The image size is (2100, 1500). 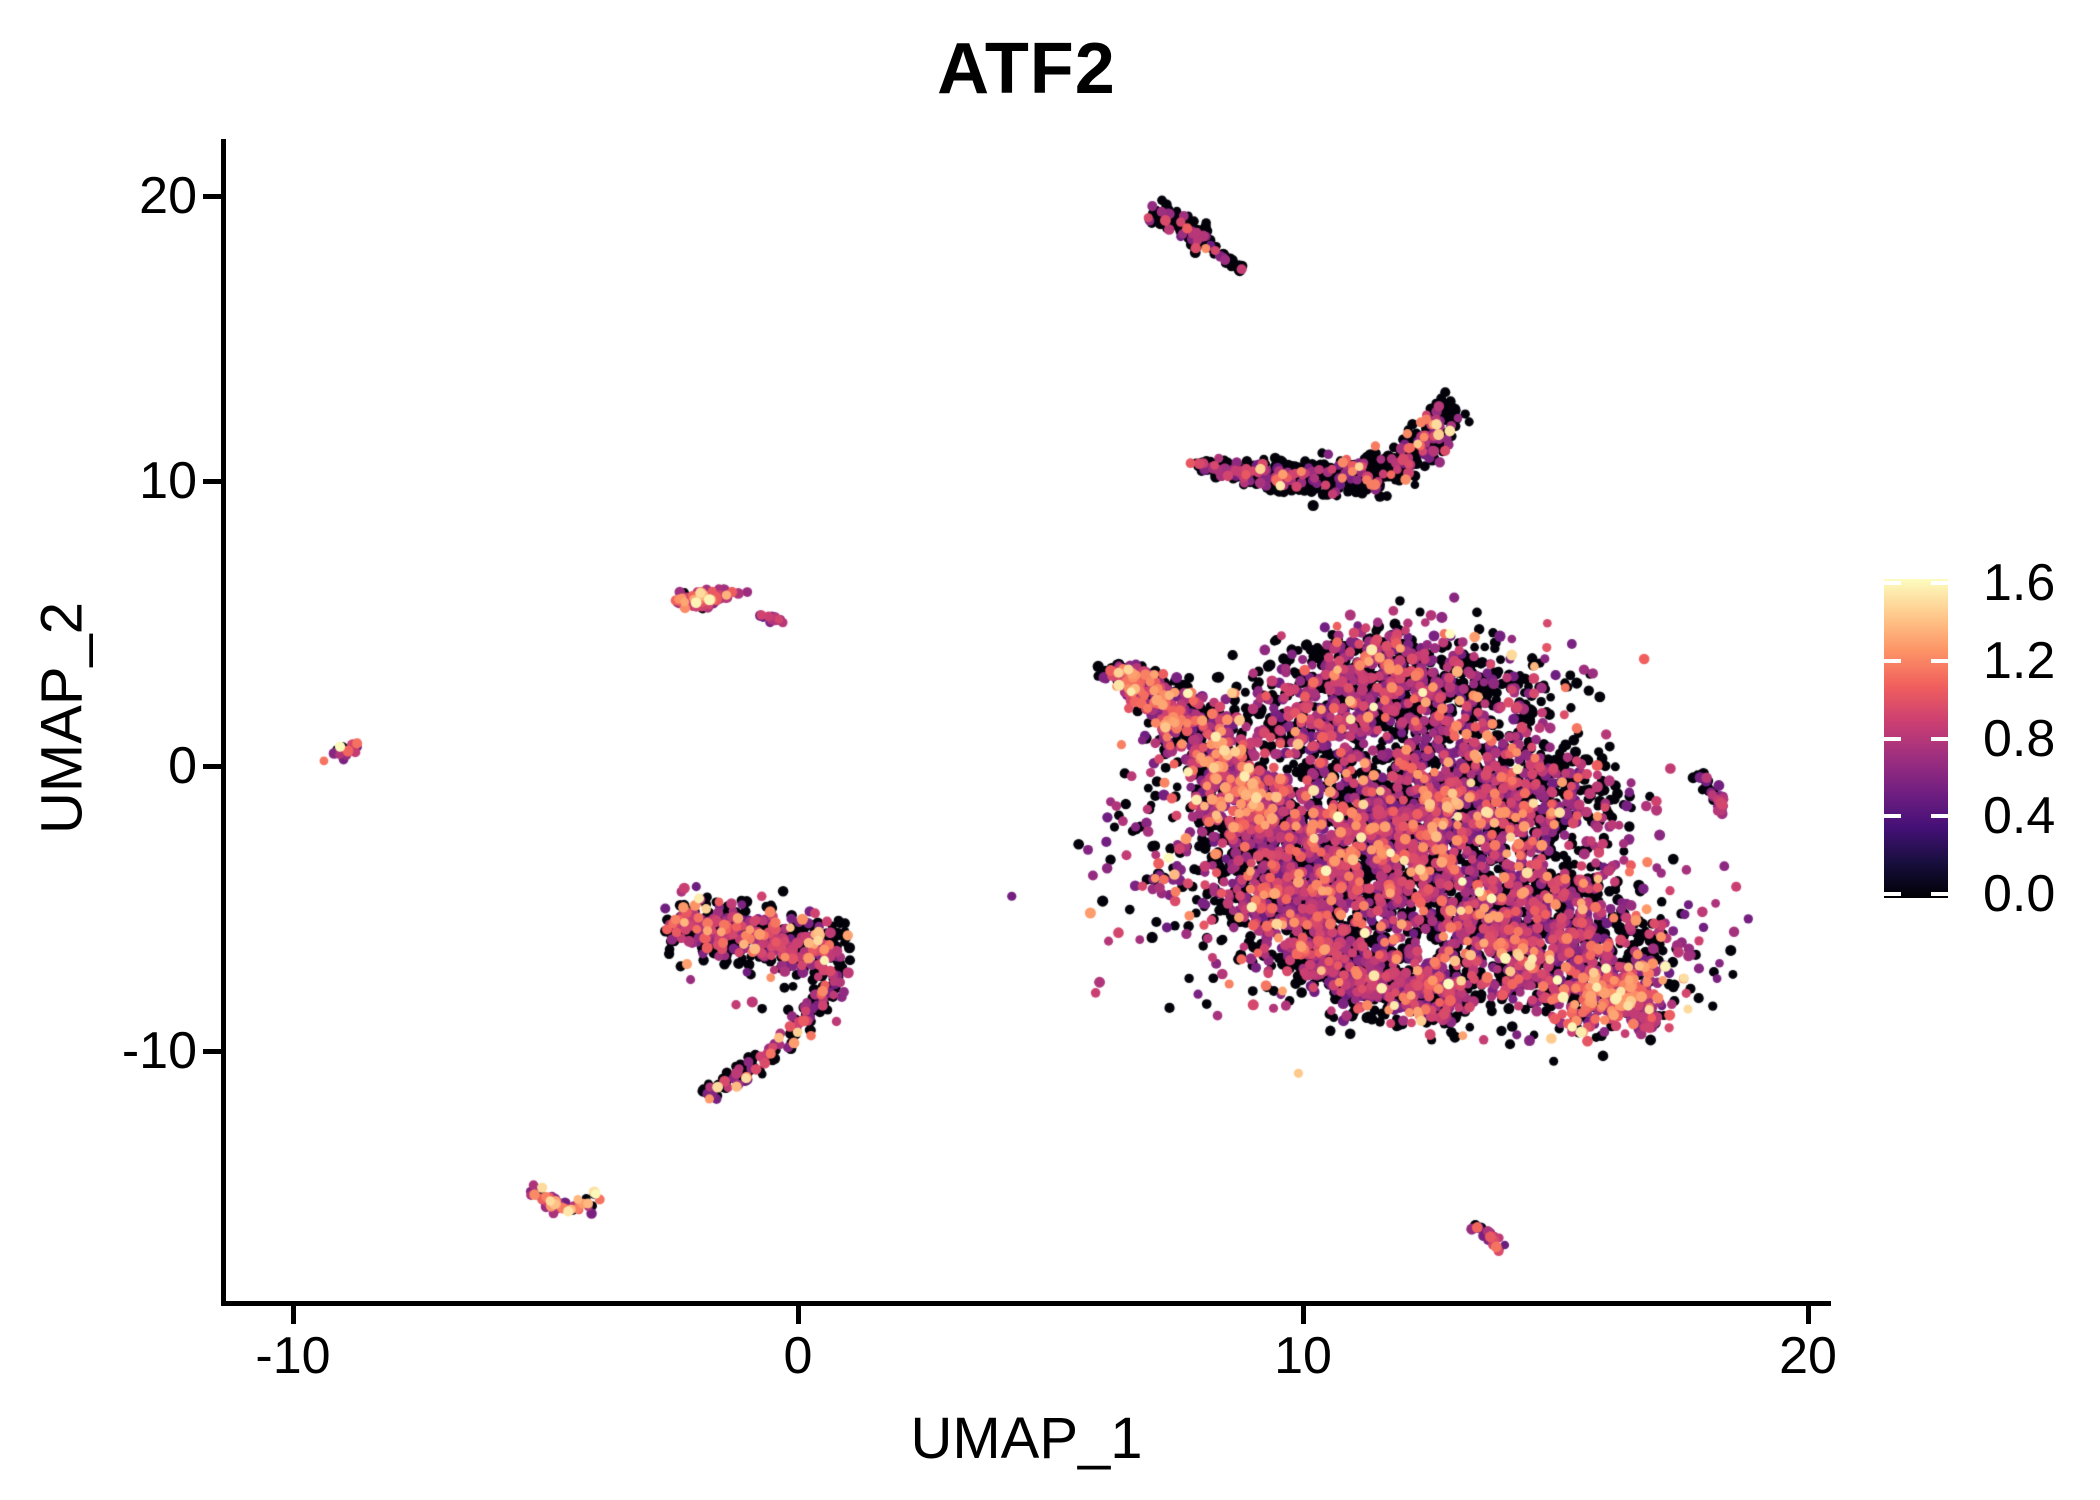 What do you see at coordinates (1808, 1356) in the screenshot?
I see `x-tick-label: 20` at bounding box center [1808, 1356].